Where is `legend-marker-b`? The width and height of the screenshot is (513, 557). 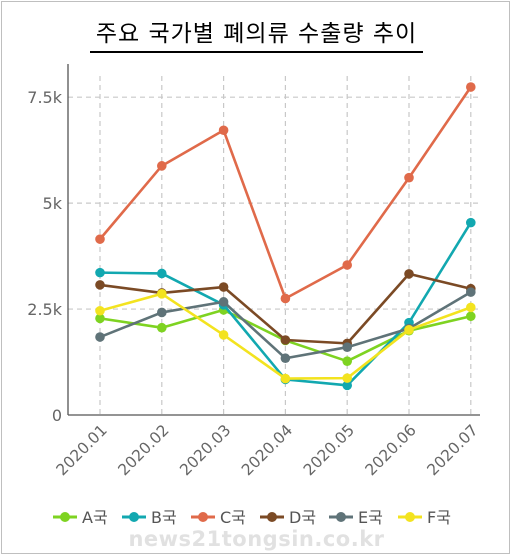 legend-marker-b is located at coordinates (134, 517).